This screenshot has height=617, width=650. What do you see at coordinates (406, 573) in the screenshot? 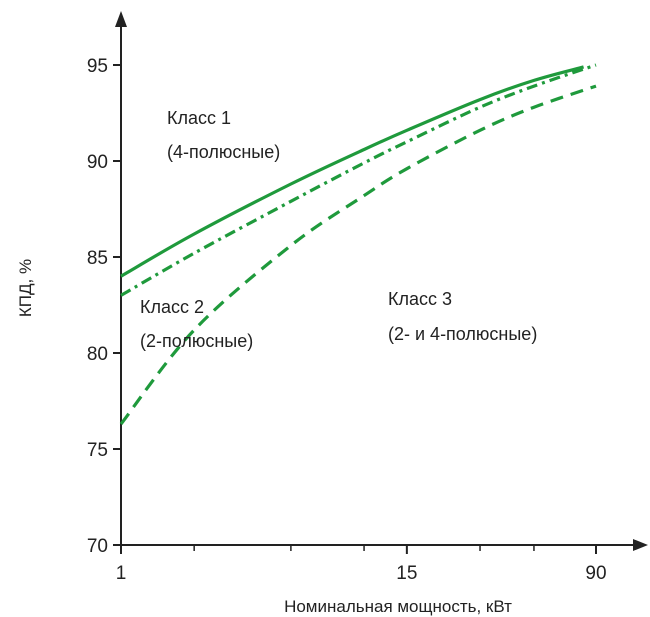
I see `x-tick-label-1: 15` at bounding box center [406, 573].